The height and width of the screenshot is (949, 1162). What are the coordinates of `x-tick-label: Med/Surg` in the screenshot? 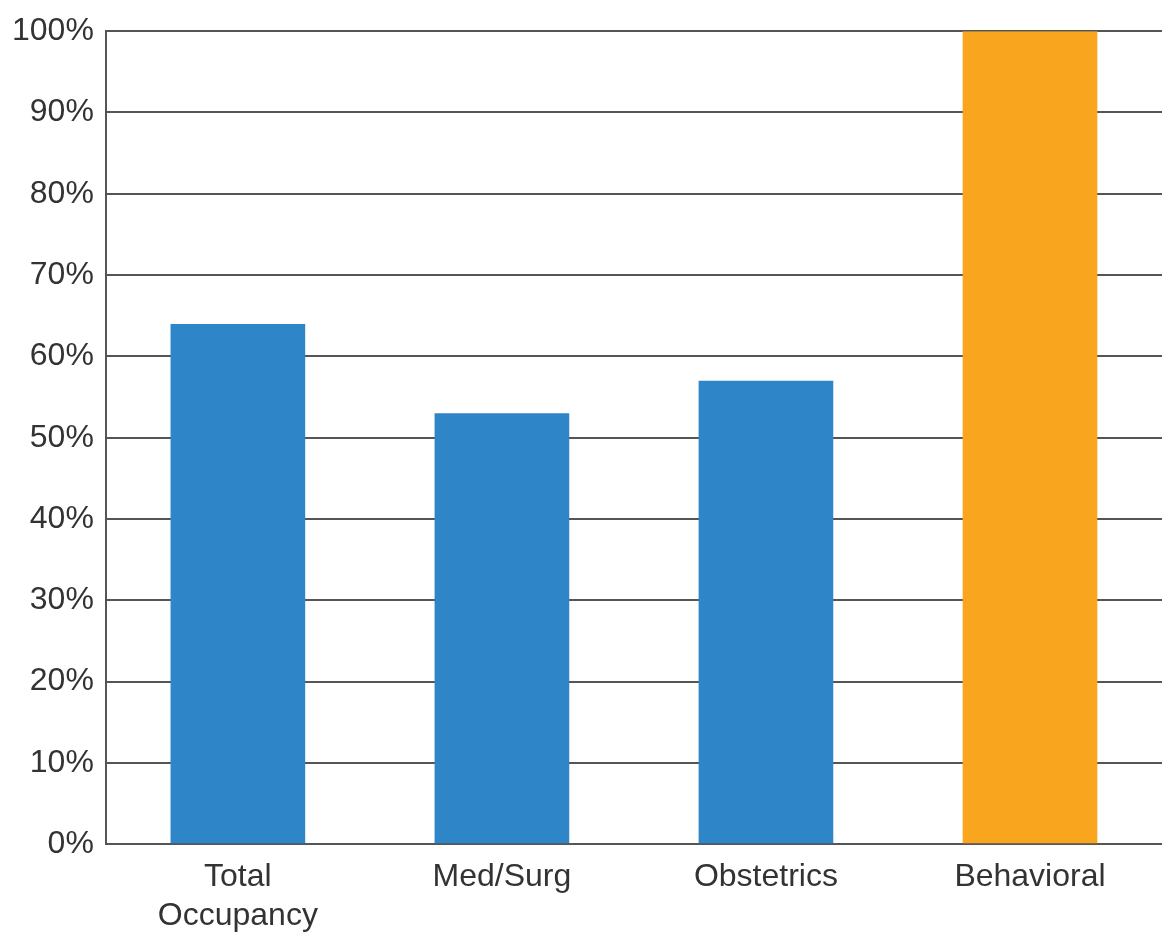 It's located at (502, 875).